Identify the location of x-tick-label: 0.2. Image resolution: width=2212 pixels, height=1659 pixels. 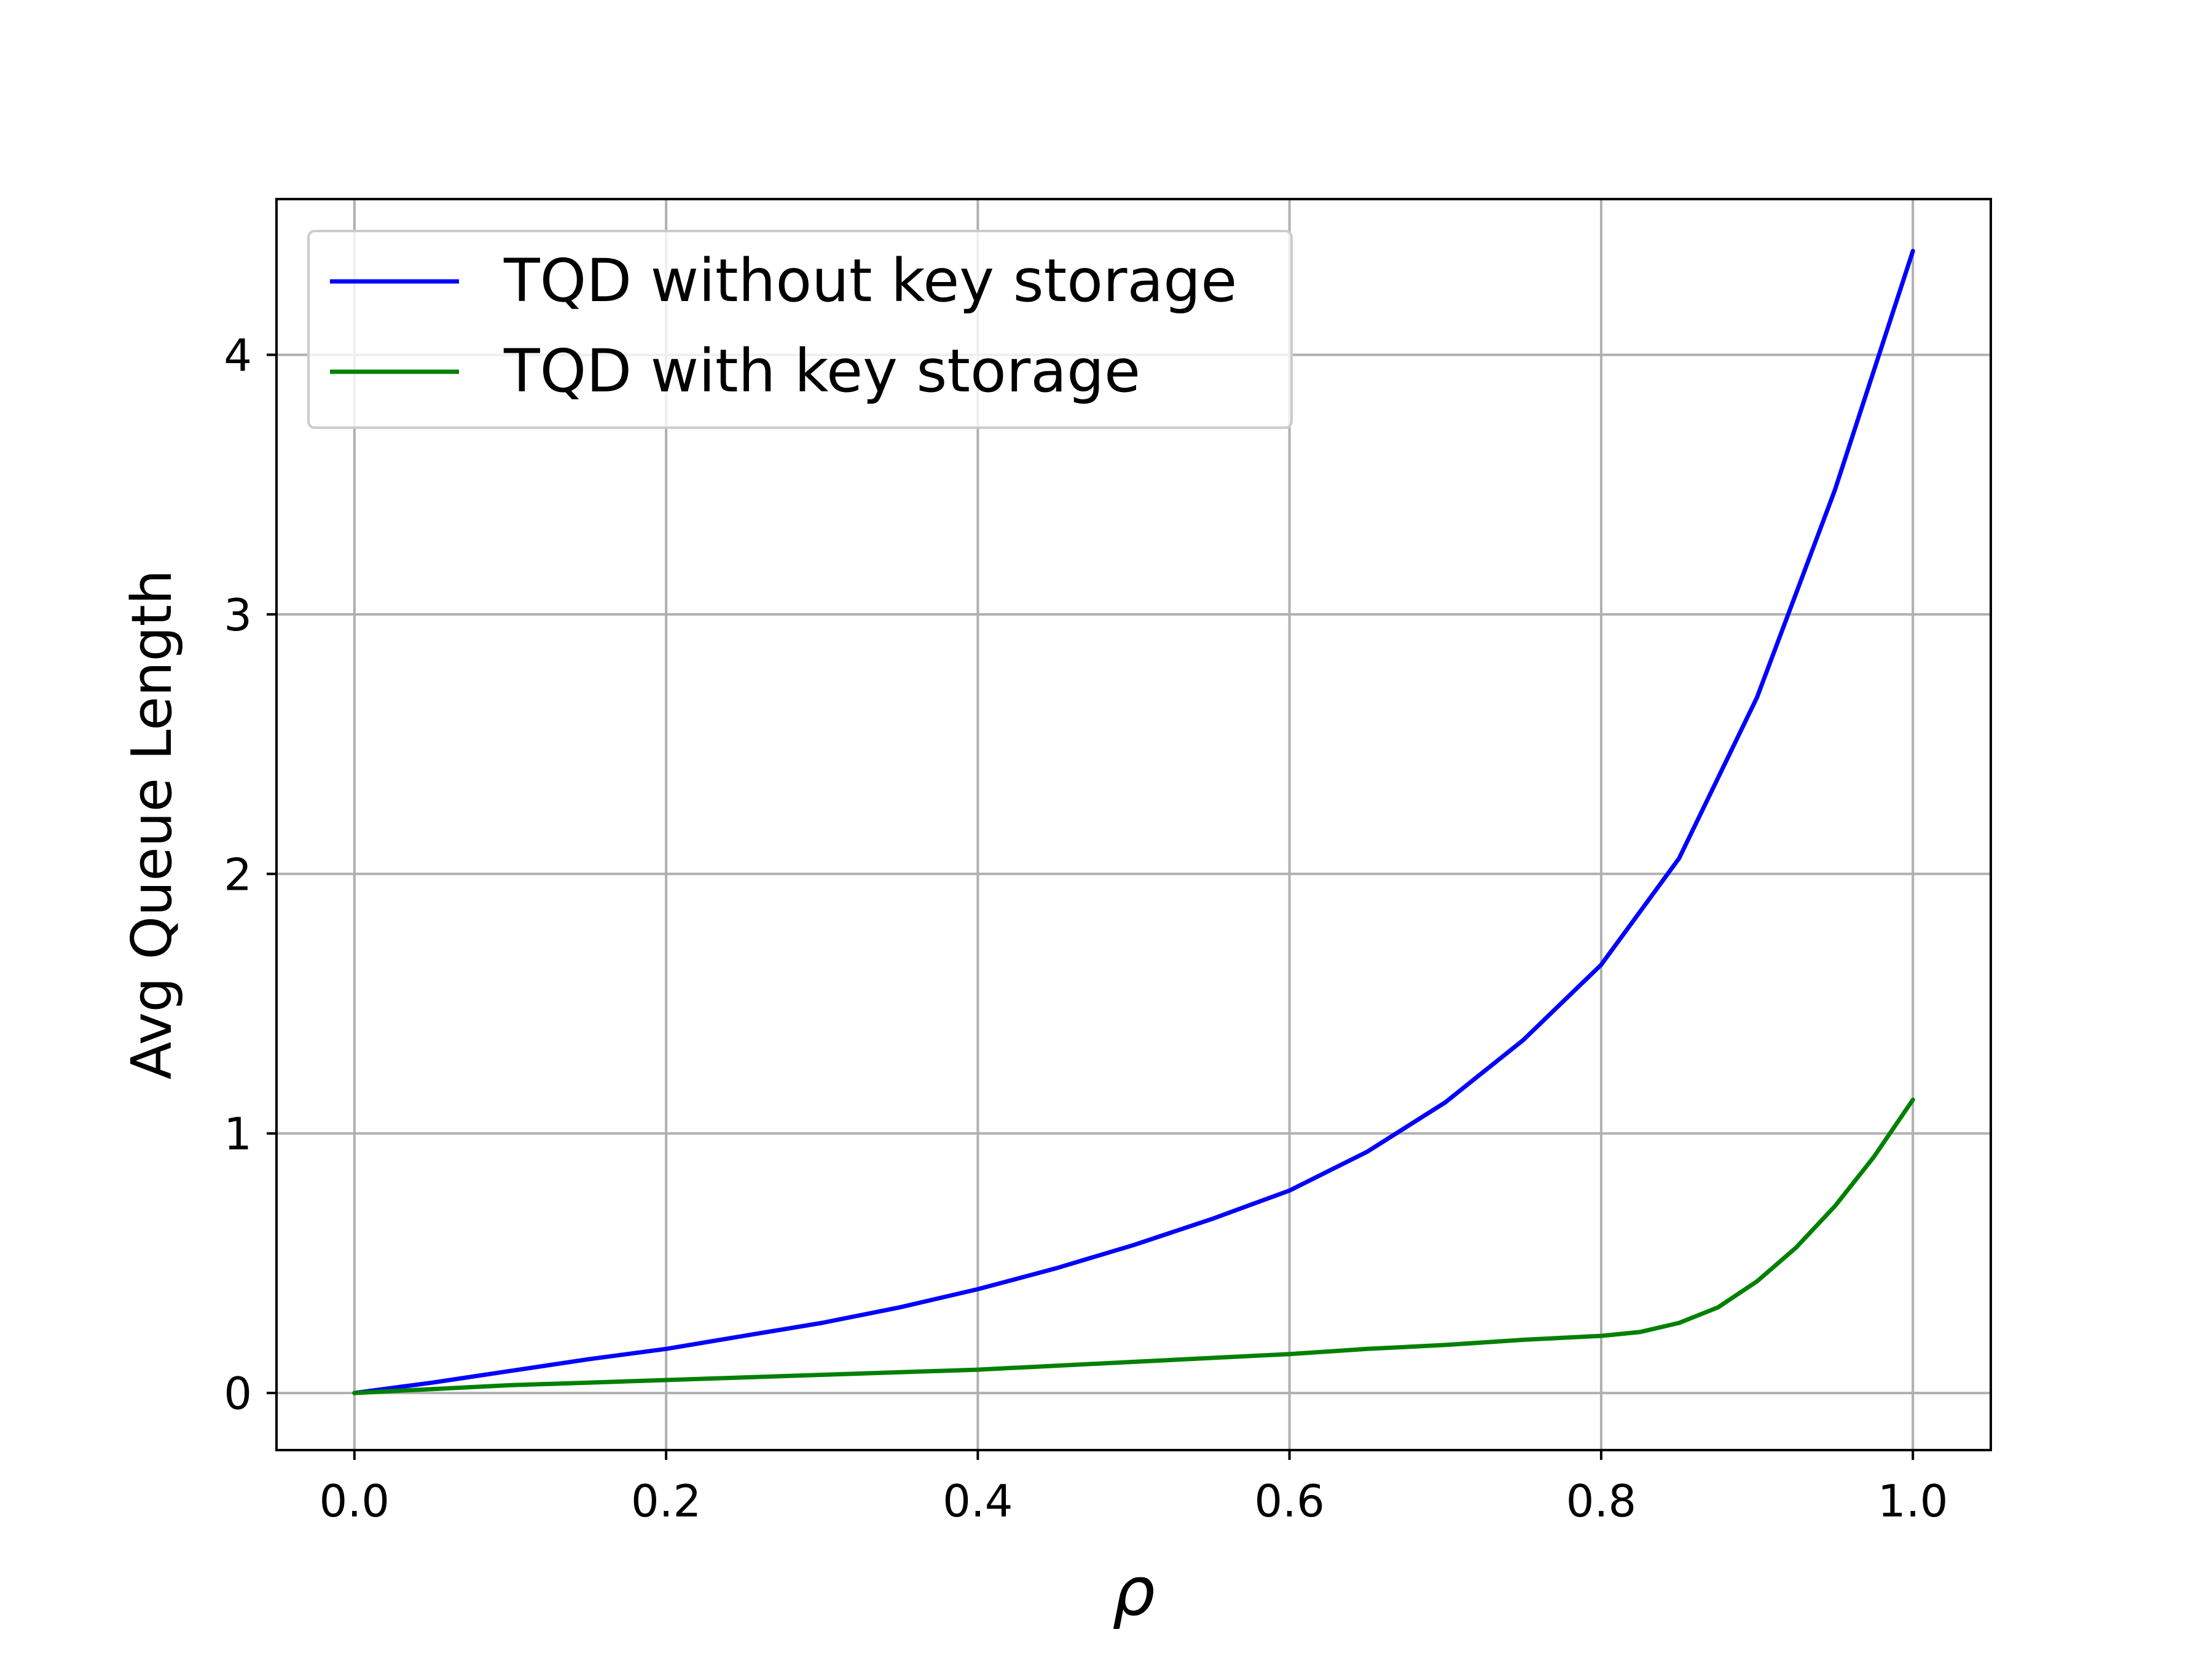
(666, 1501).